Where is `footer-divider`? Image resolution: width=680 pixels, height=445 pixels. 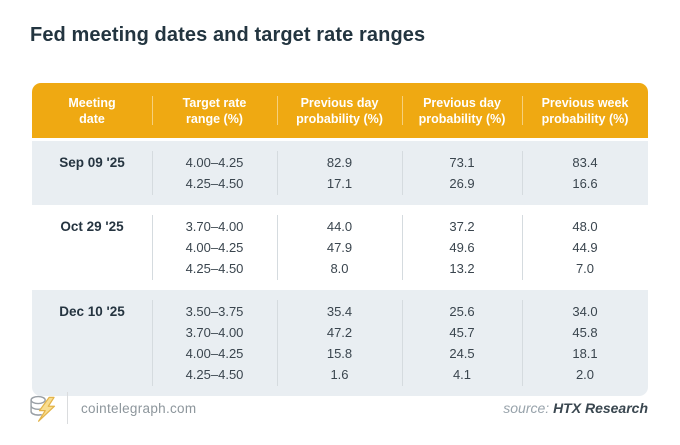
footer-divider is located at coordinates (67, 408).